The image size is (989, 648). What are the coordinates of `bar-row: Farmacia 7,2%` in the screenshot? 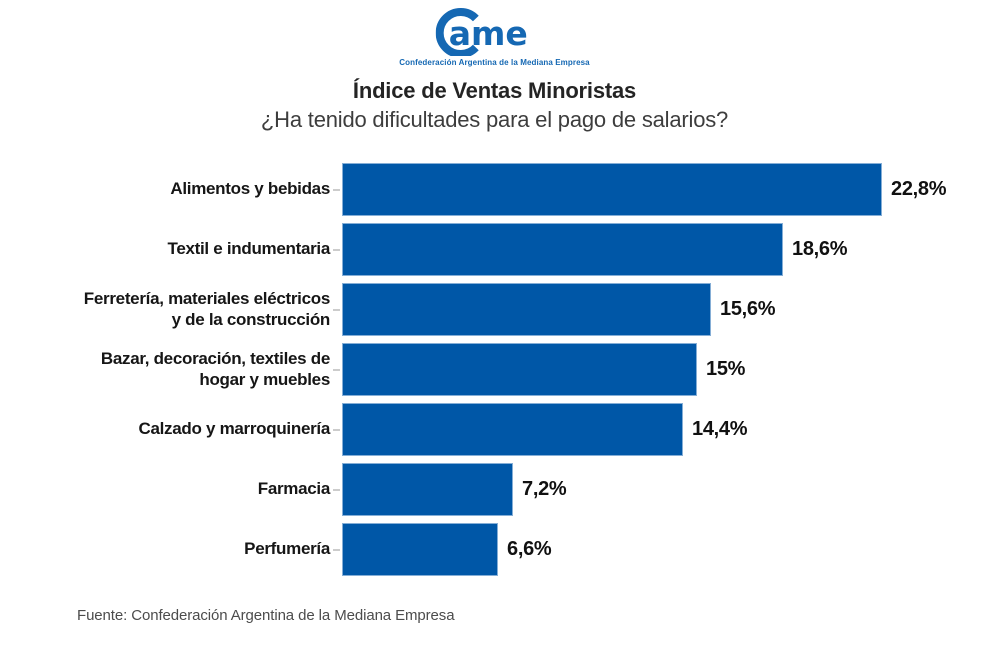 It's located at (494, 489).